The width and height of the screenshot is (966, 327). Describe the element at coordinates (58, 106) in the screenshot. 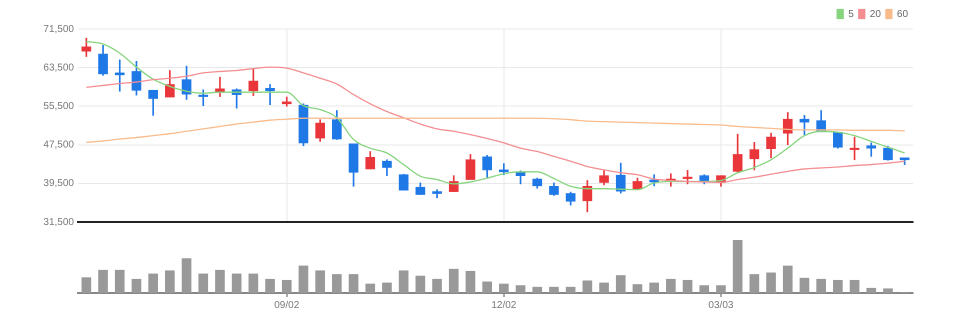

I see `y-tick-label: 55,500` at that location.